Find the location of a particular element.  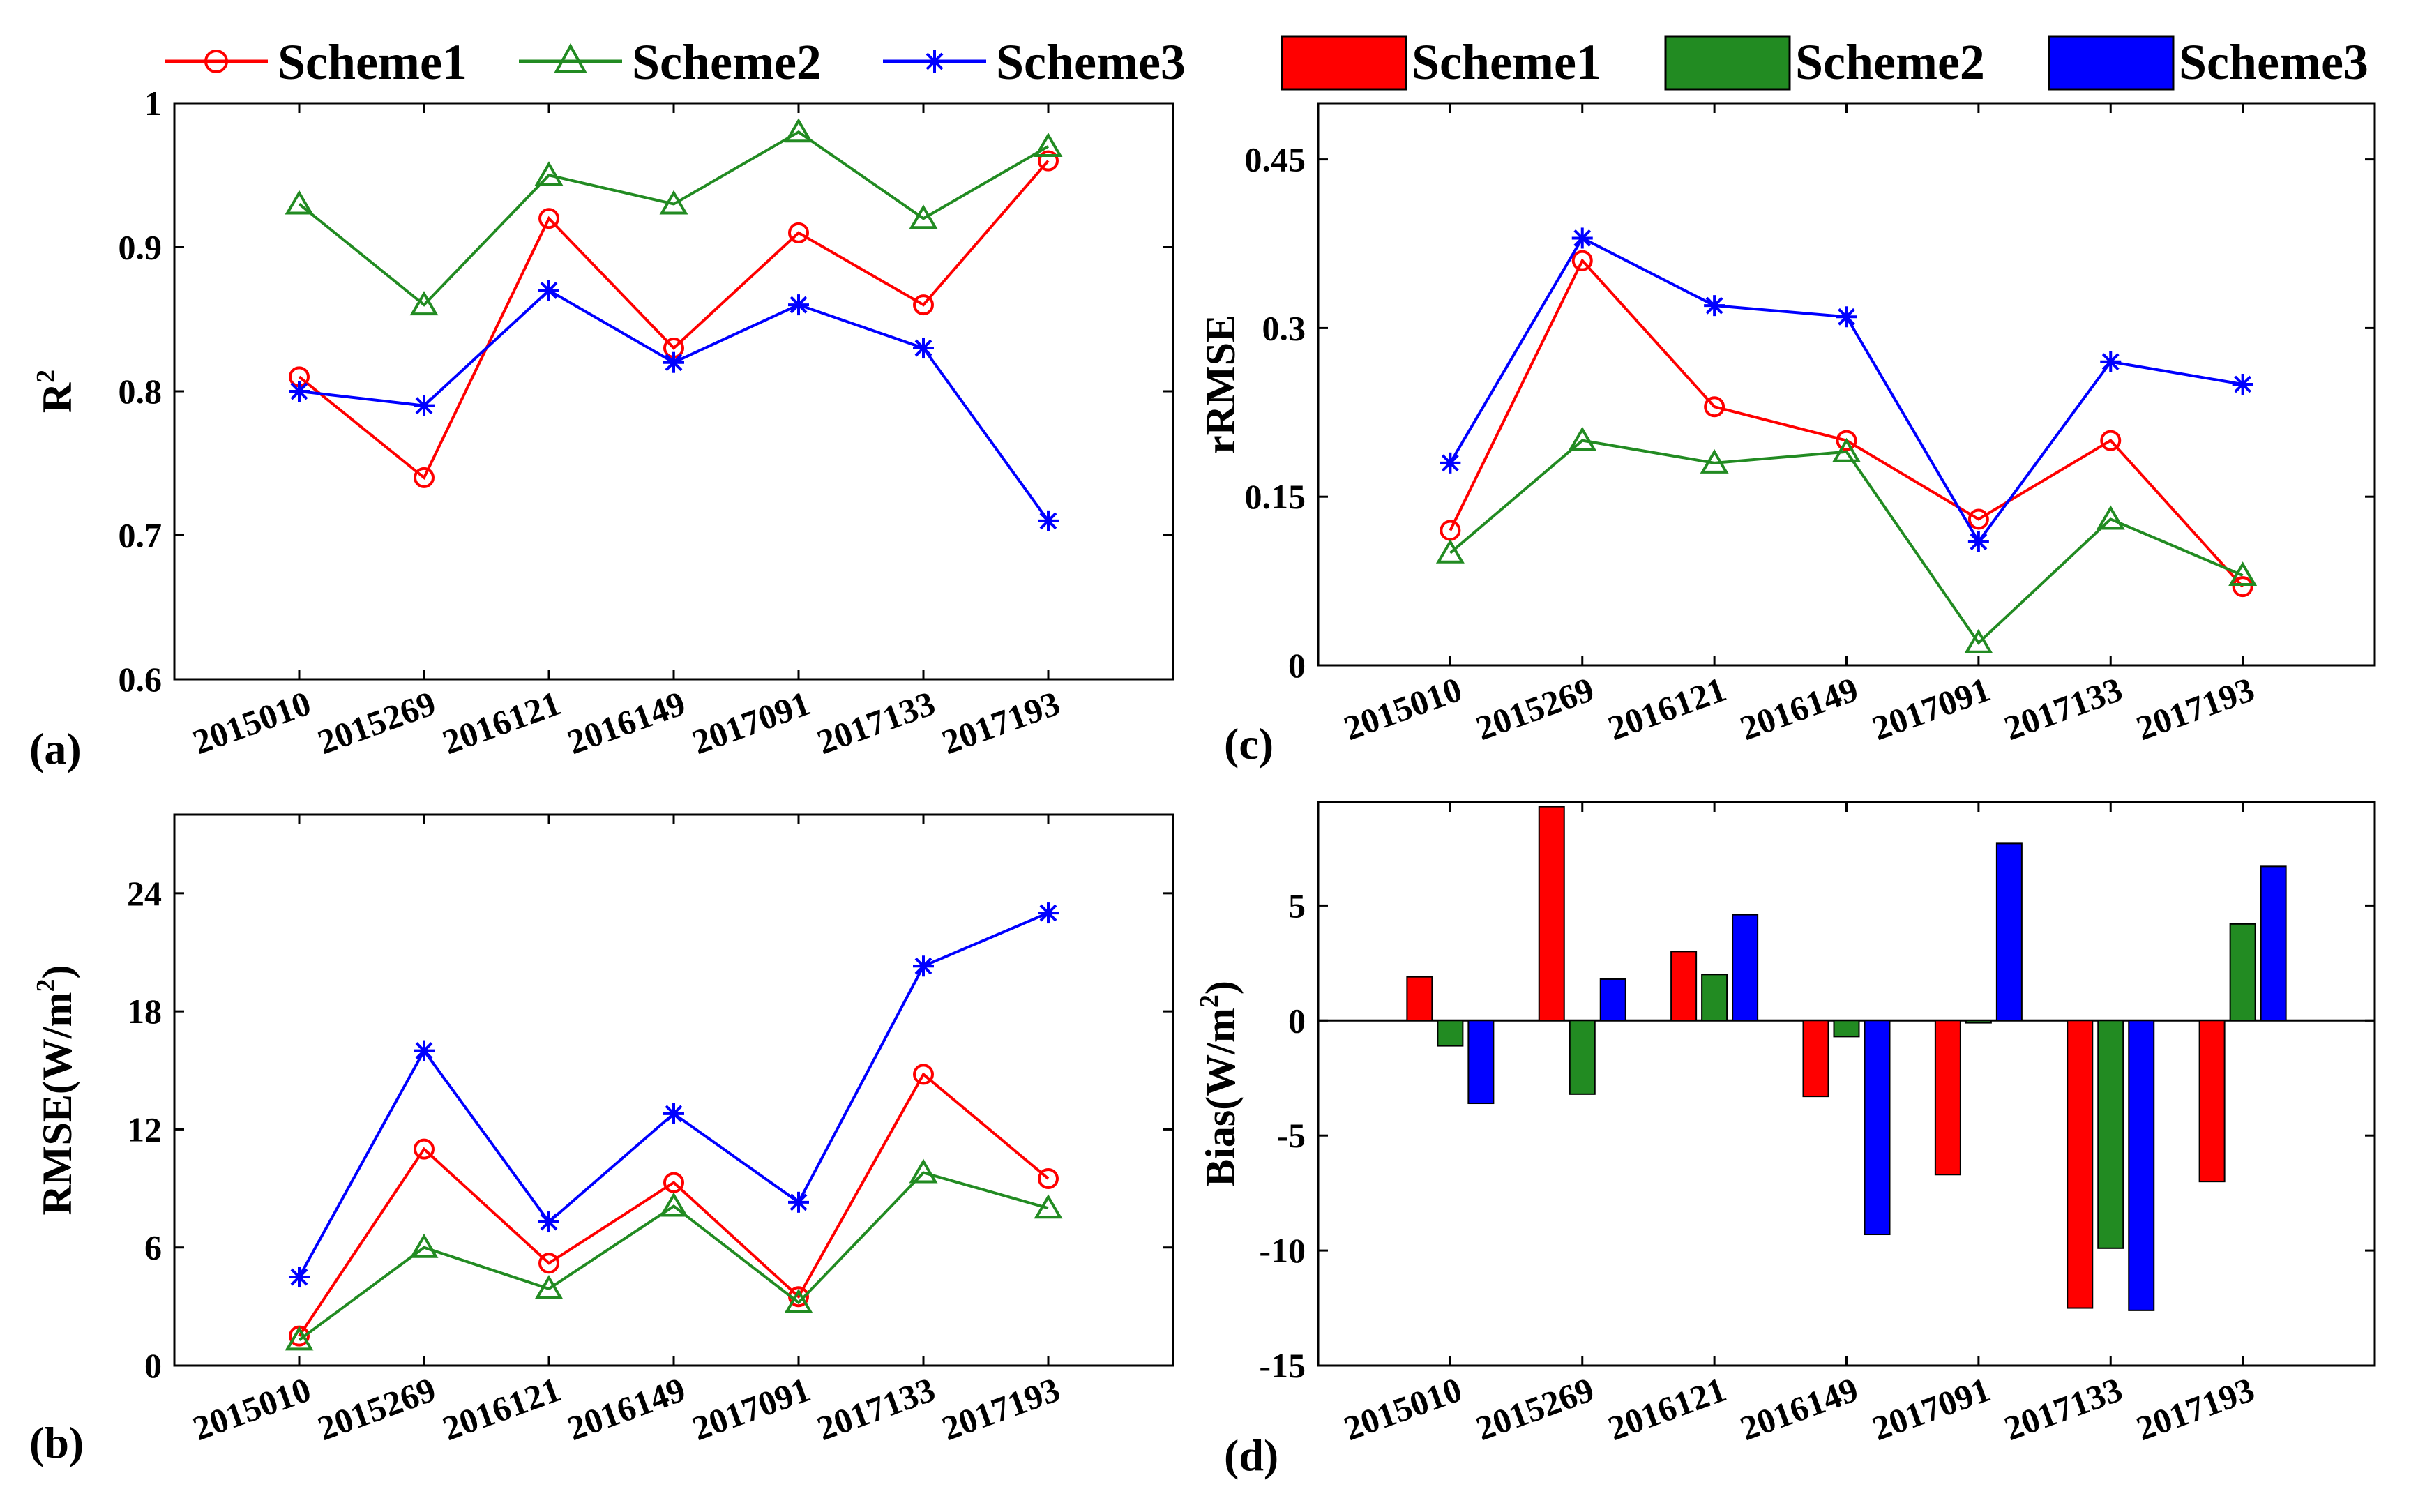

y-tick-label: 12 is located at coordinates (144, 1129).